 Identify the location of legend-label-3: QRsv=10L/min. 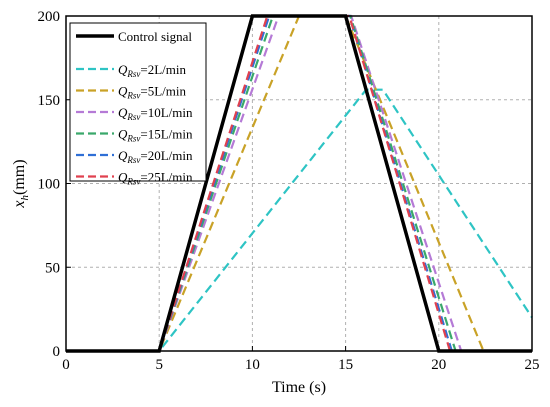
(155, 113).